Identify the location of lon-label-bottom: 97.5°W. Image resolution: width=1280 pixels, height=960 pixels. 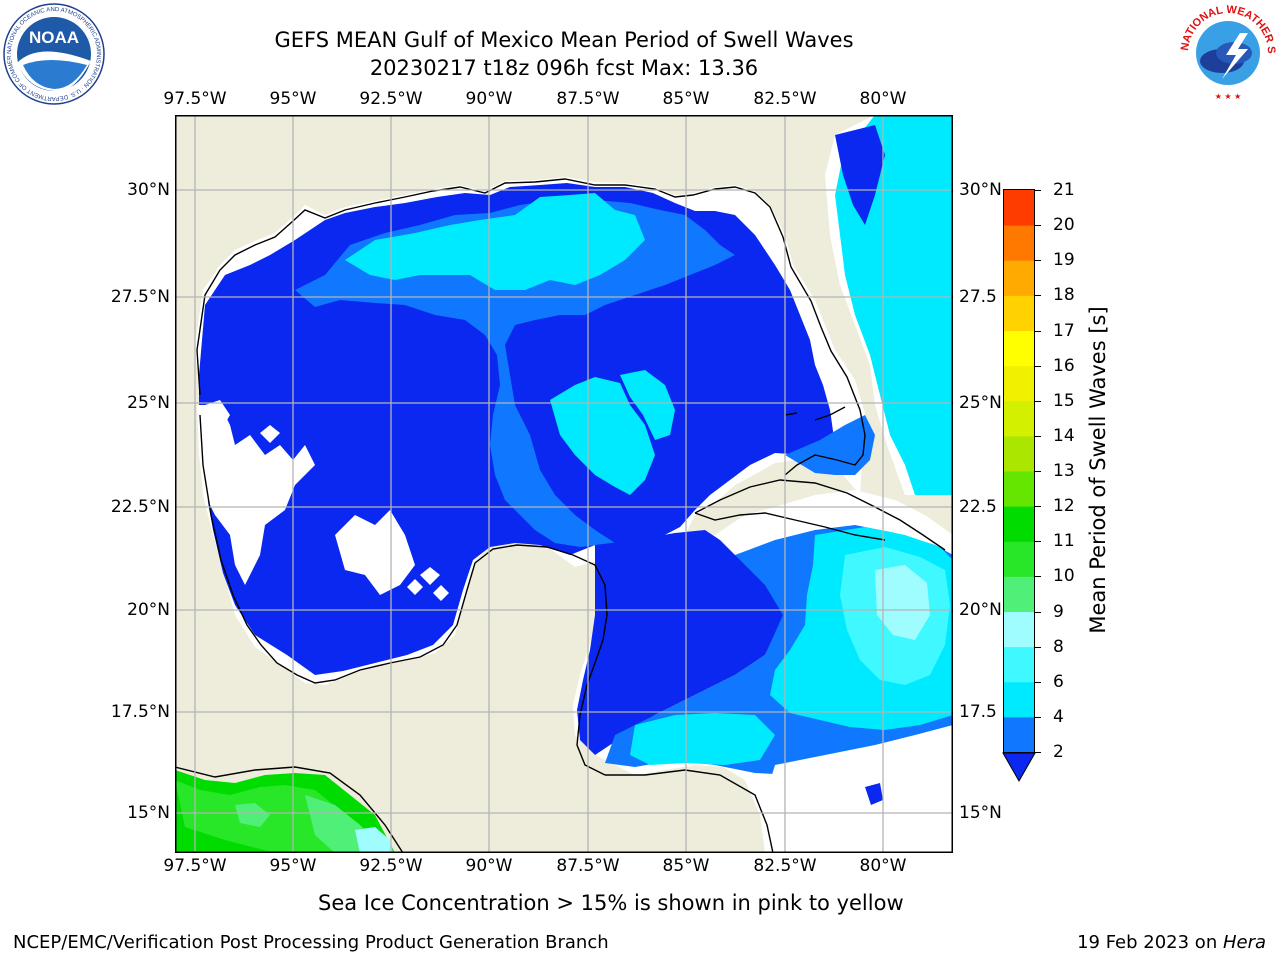
(195, 866).